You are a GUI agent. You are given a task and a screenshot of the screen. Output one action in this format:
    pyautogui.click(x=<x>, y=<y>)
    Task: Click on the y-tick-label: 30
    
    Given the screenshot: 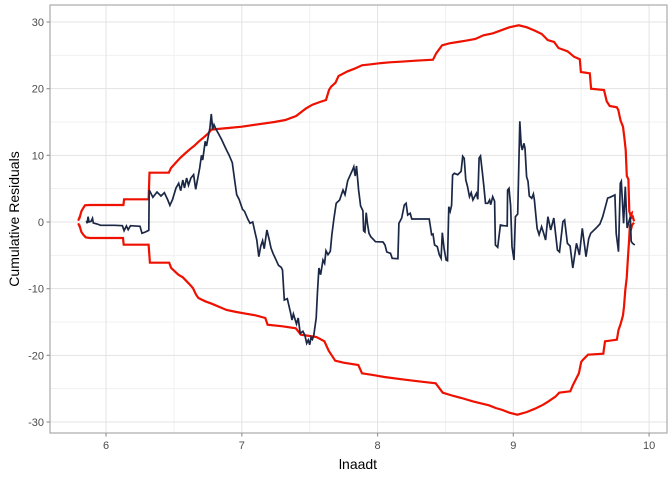 What is the action you would take?
    pyautogui.click(x=38, y=23)
    